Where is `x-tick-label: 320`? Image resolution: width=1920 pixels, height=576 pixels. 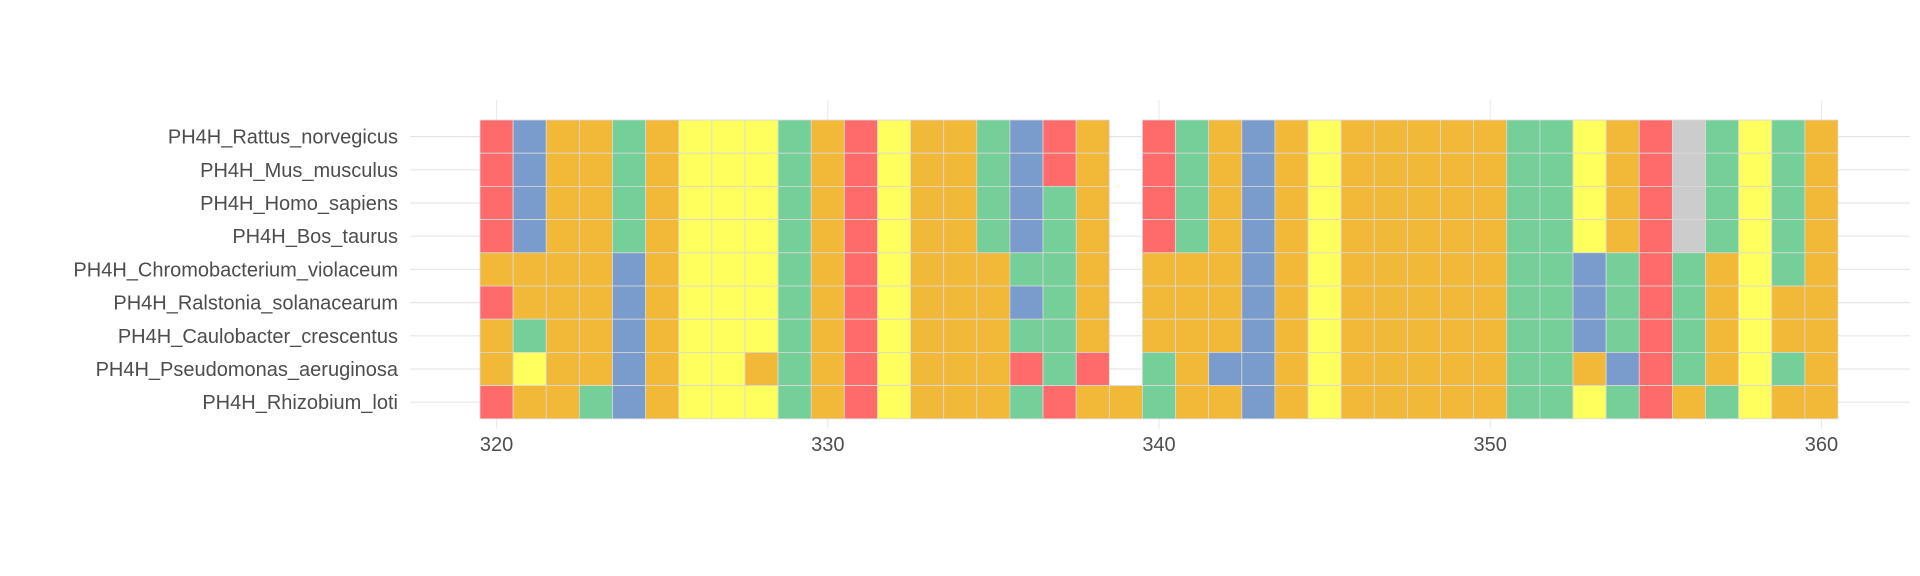
x-tick-label: 320 is located at coordinates (496, 445).